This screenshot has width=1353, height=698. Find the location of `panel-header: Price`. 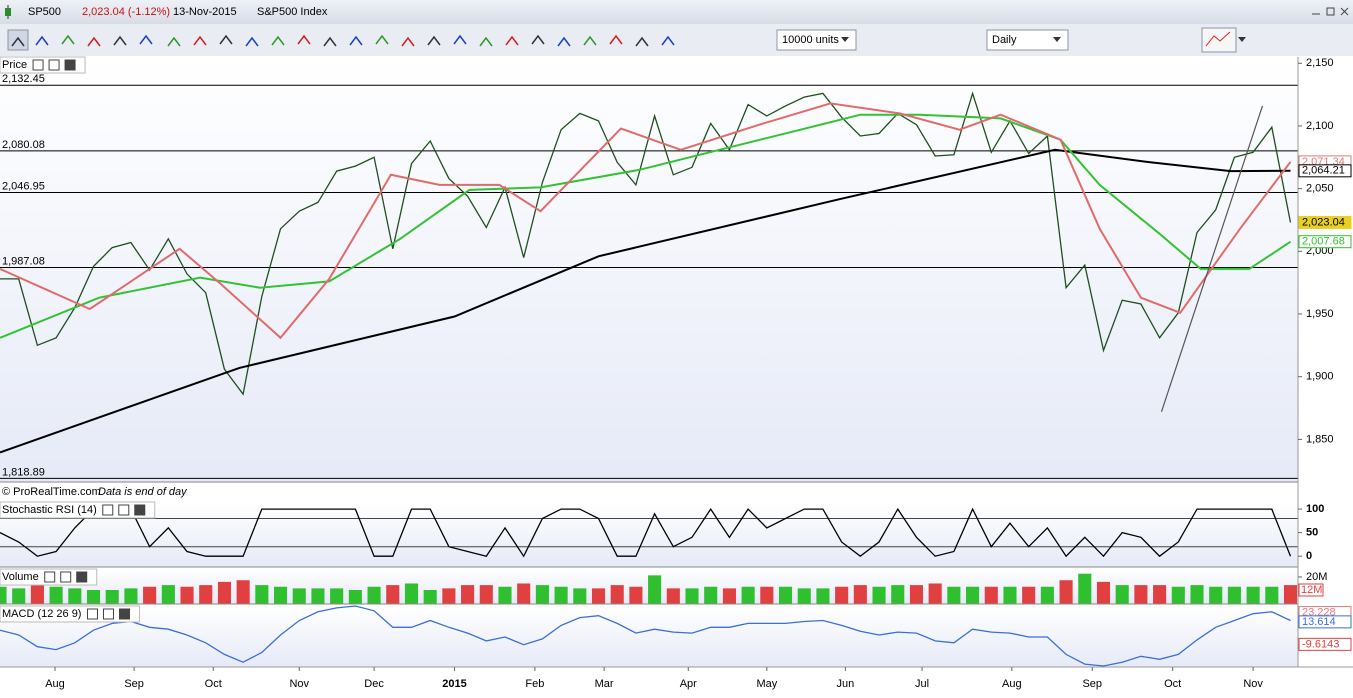

panel-header: Price is located at coordinates (43, 65).